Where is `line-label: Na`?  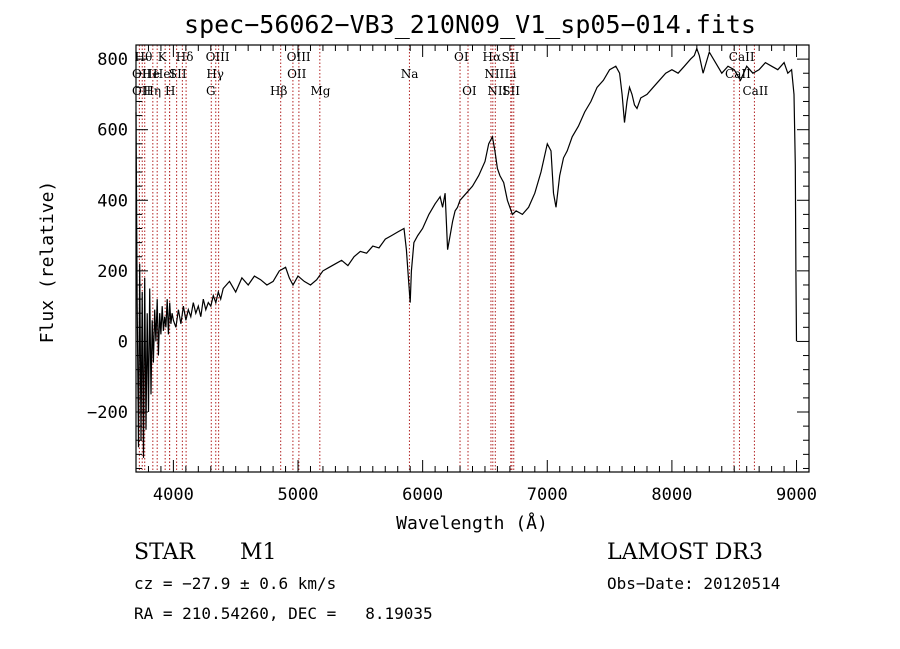 line-label: Na is located at coordinates (410, 74).